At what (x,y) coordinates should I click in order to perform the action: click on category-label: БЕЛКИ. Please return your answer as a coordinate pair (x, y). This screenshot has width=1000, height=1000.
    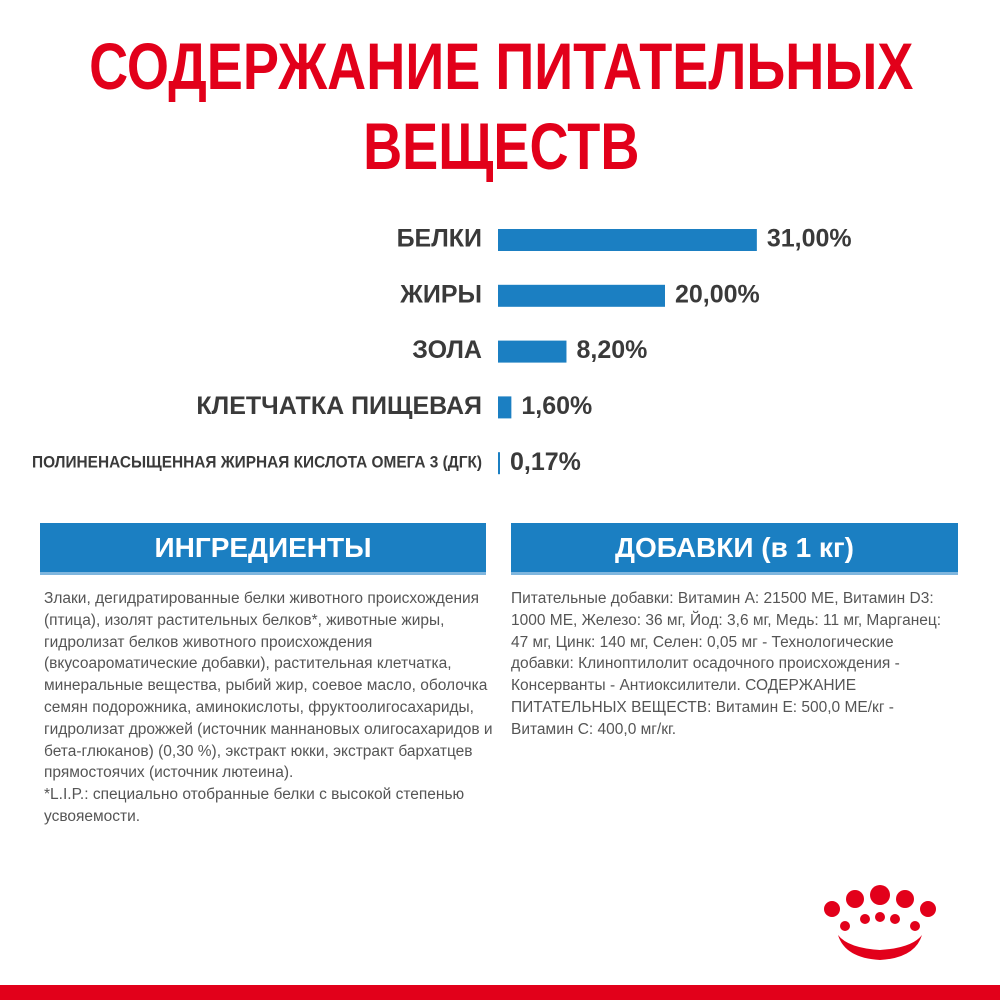
    Looking at the image, I should click on (439, 239).